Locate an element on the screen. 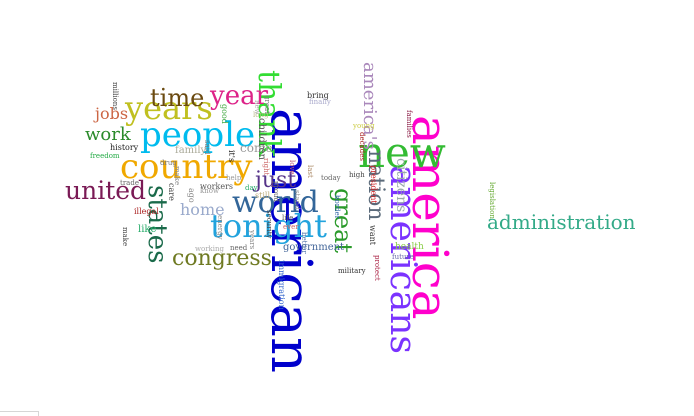 The height and width of the screenshot is (416, 694). word-millions: millions is located at coordinates (115, 96).